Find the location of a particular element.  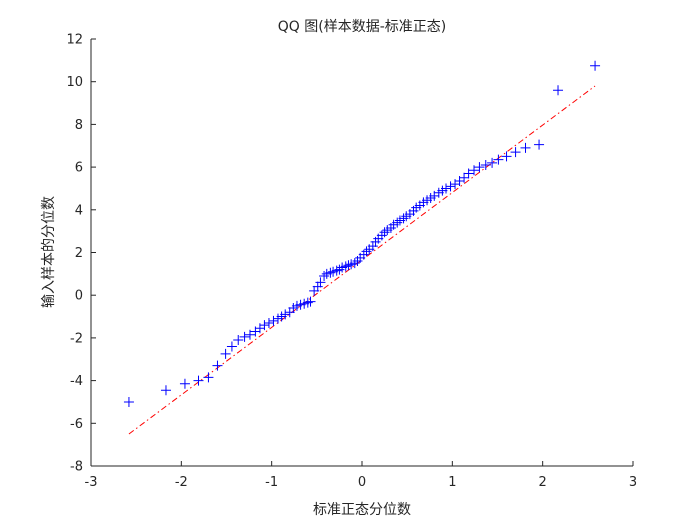

y-tick-label: -4 is located at coordinates (76, 381).